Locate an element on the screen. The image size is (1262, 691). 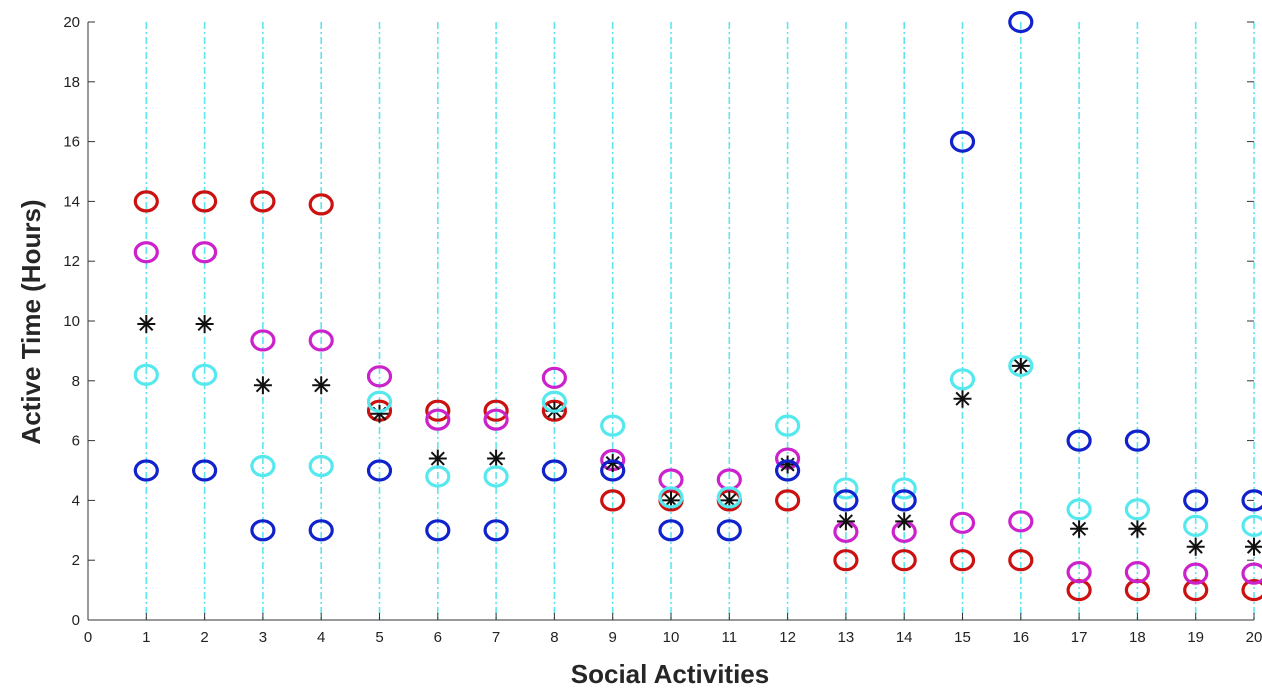
x-tick-label-0: 0 is located at coordinates (88, 637).